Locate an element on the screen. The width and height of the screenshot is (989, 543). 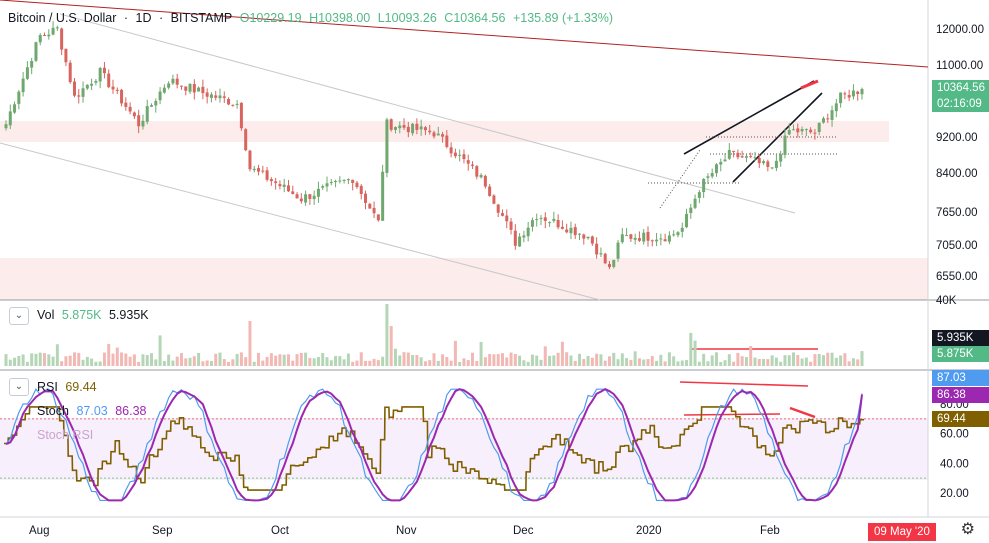
rsi-legend: RSI 69.44 is located at coordinates (69, 387).